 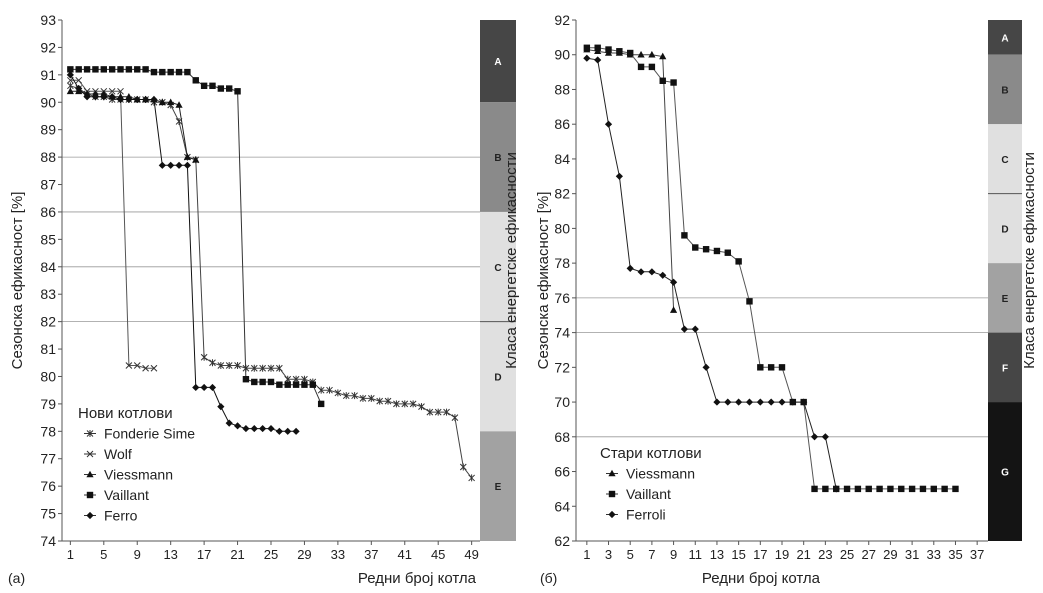 What do you see at coordinates (121, 516) in the screenshot?
I see `legend-label: Ferro` at bounding box center [121, 516].